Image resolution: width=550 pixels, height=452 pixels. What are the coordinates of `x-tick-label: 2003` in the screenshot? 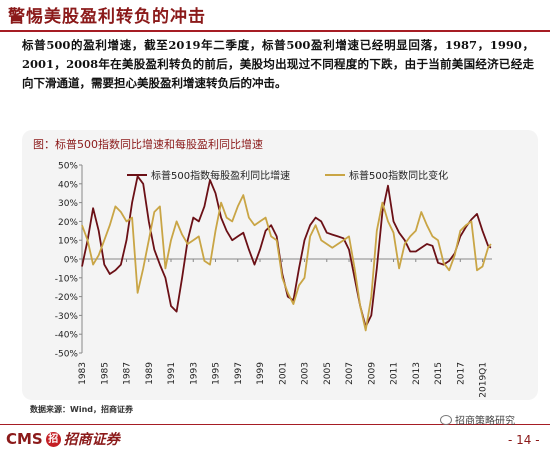 It's located at (306, 373).